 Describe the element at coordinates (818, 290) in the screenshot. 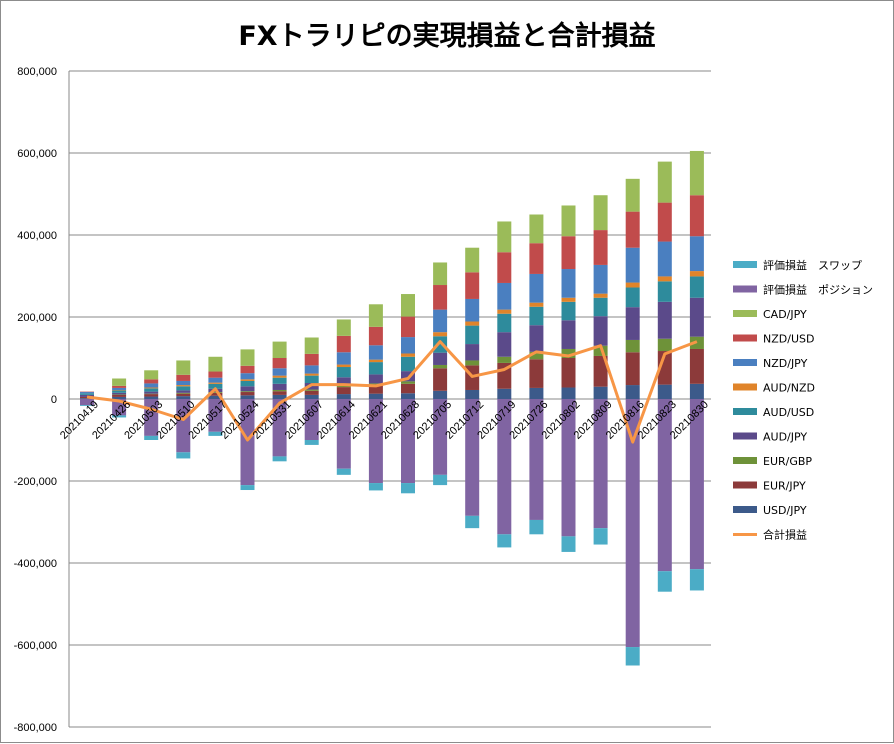

I see `legend-label: 評価損益 ポジション` at that location.